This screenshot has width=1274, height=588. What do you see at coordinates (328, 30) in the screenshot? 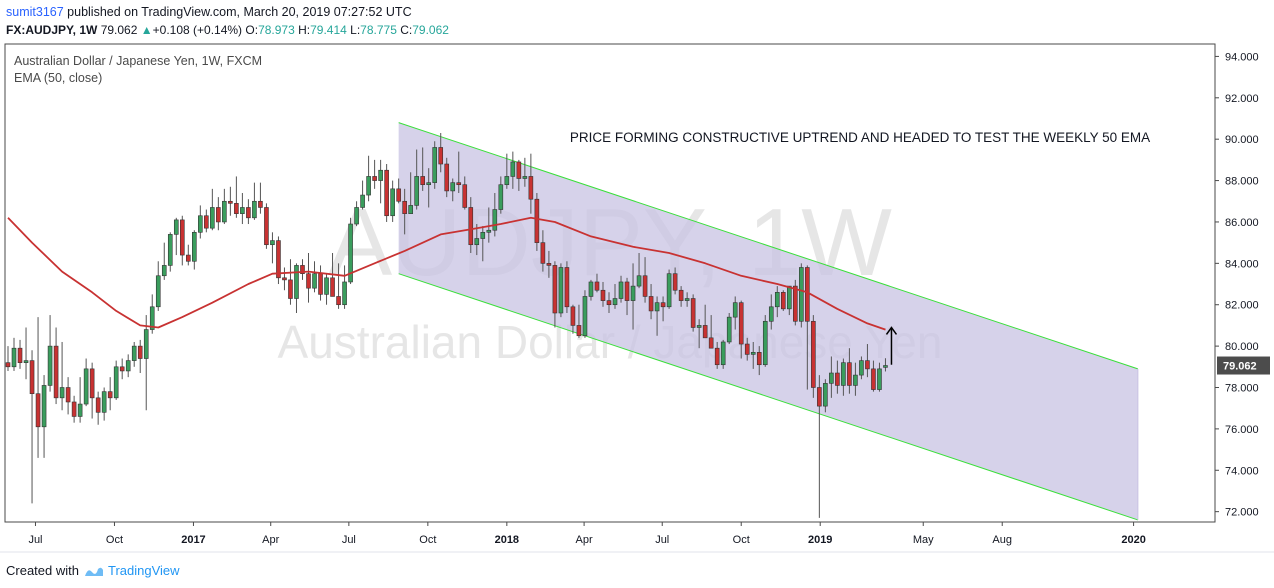
I see `high-value: 79.414` at bounding box center [328, 30].